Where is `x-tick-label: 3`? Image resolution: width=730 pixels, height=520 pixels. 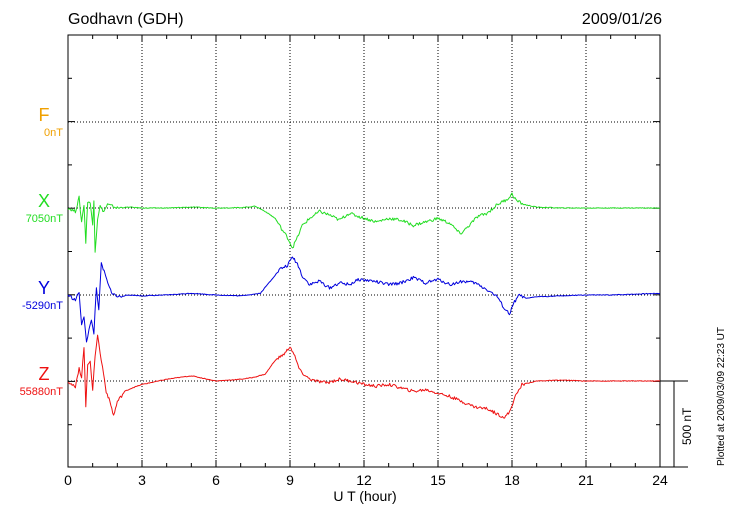 x-tick-label: 3 is located at coordinates (142, 480).